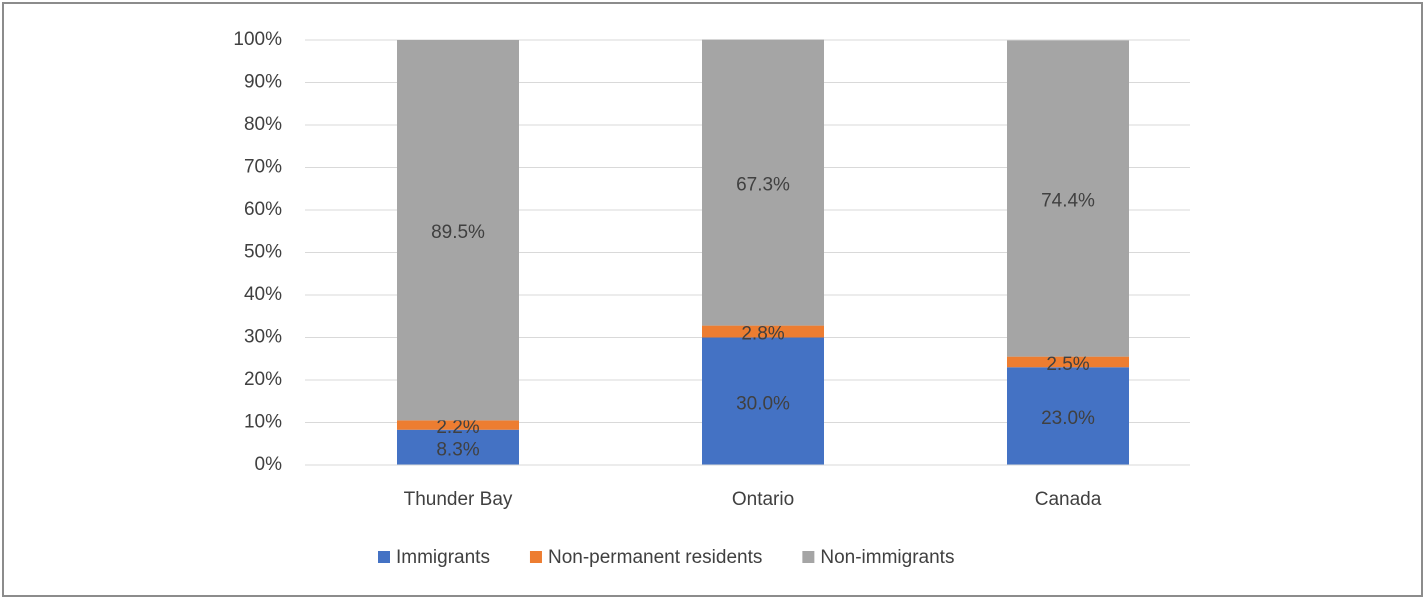  What do you see at coordinates (887, 557) in the screenshot?
I see `legend-label: Non-immigrants` at bounding box center [887, 557].